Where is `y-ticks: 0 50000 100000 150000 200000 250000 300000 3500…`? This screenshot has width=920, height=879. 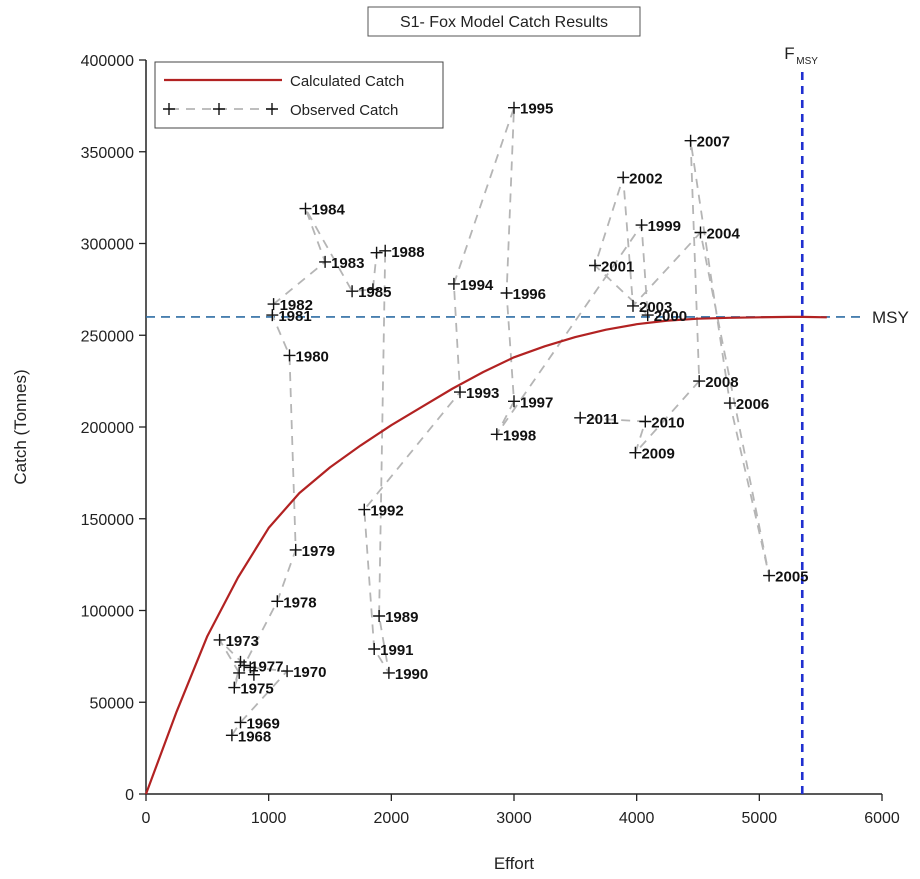 y-ticks: 0 50000 100000 150000 200000 250000 300000 3500… is located at coordinates (113, 428).